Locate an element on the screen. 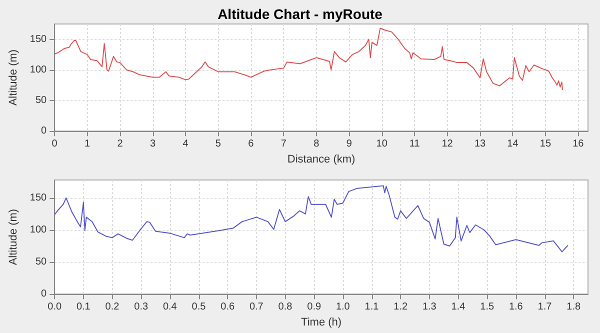 Image resolution: width=600 pixels, height=333 pixels. x-tick-label: 1.3 is located at coordinates (429, 307).